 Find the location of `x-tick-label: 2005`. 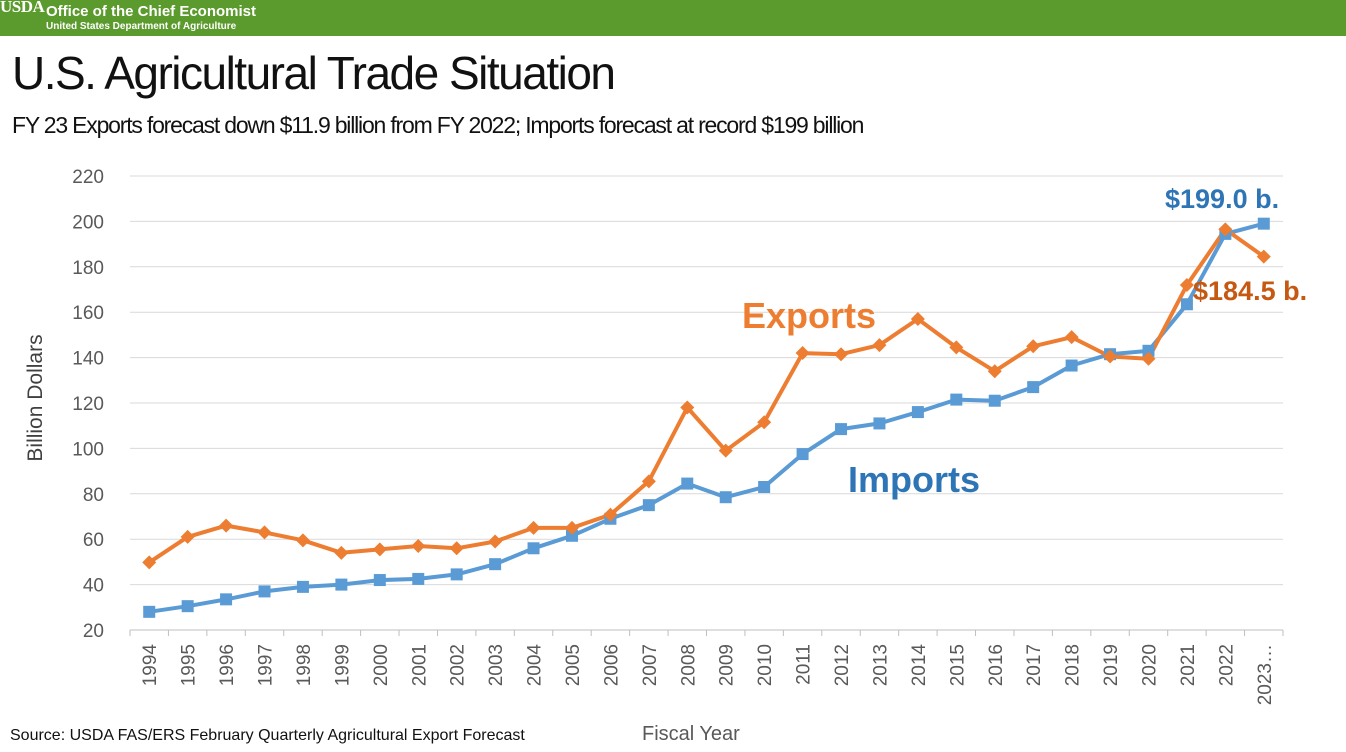

x-tick-label: 2005 is located at coordinates (573, 665).